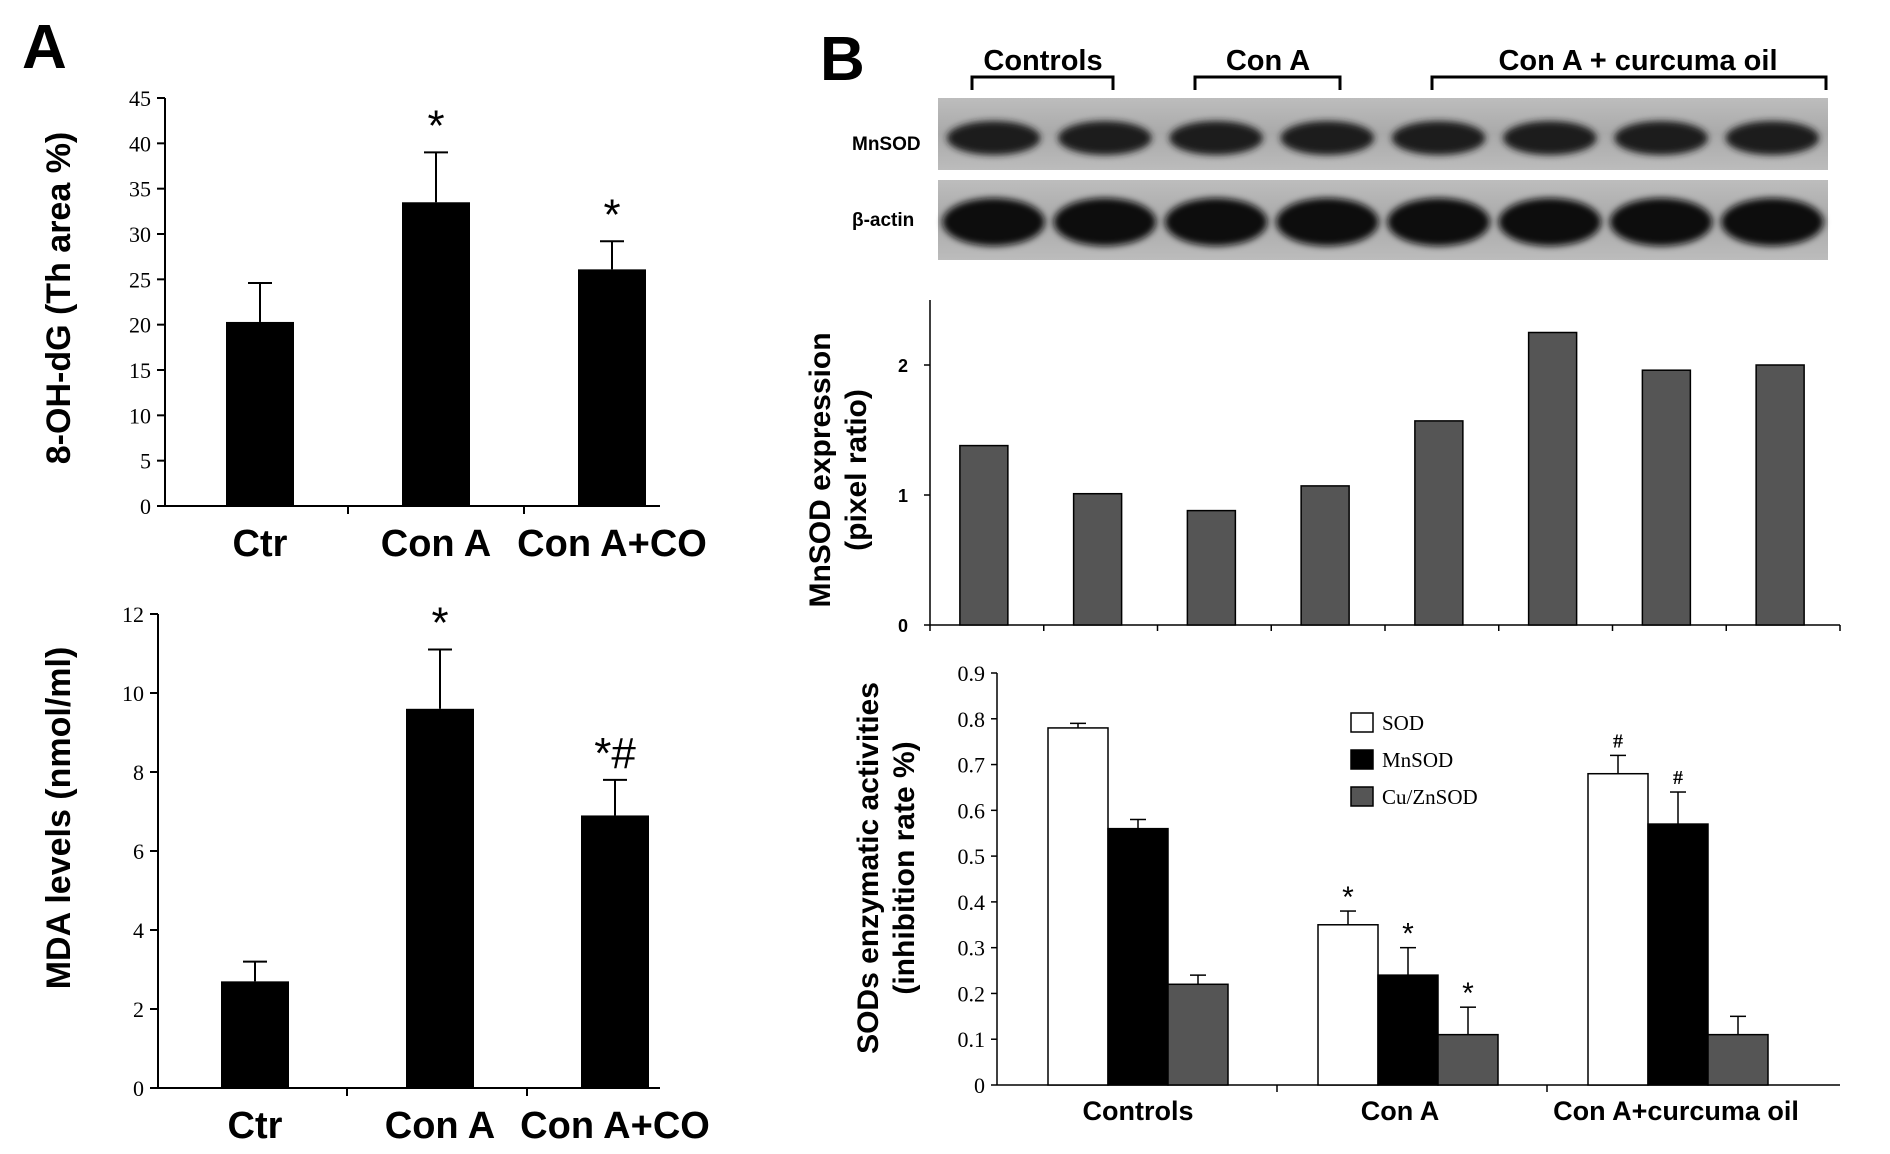  What do you see at coordinates (972, 856) in the screenshot?
I see `sod-y-tick-label: 0.5` at bounding box center [972, 856].